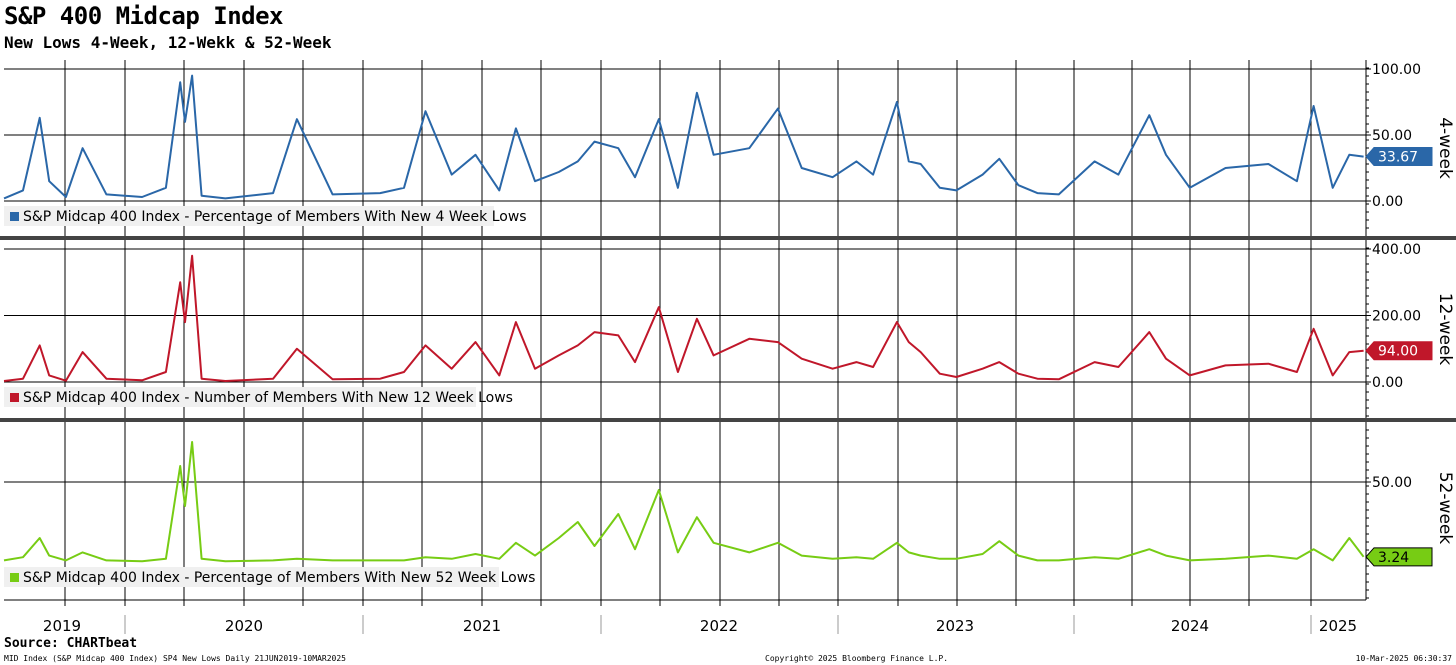  Describe the element at coordinates (1396, 70) in the screenshot. I see `y-tick-label: 100.00` at that location.